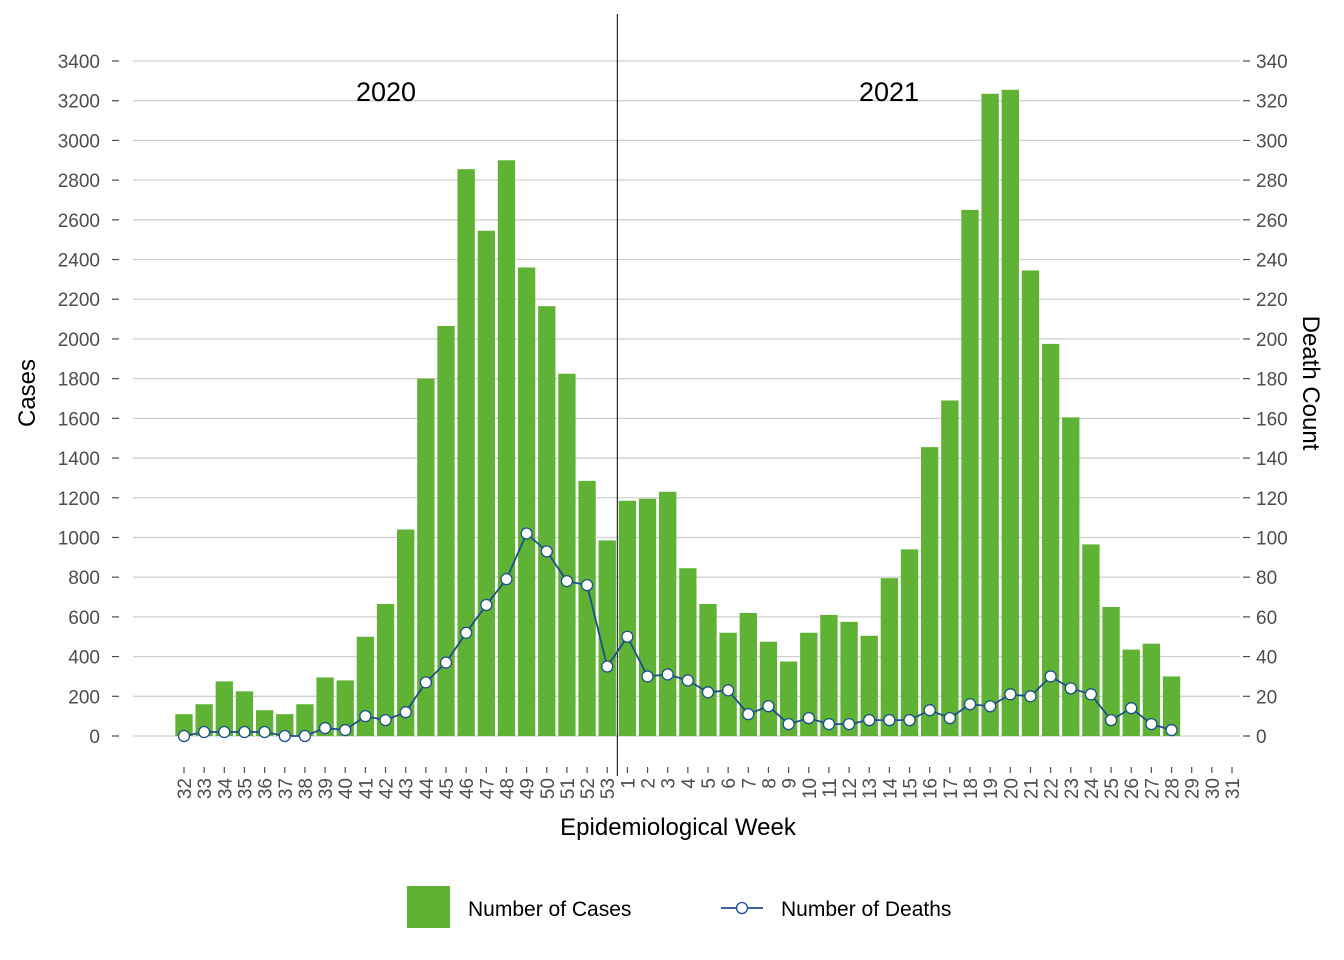  Describe the element at coordinates (850, 788) in the screenshot. I see `x-tick-label: 12` at that location.